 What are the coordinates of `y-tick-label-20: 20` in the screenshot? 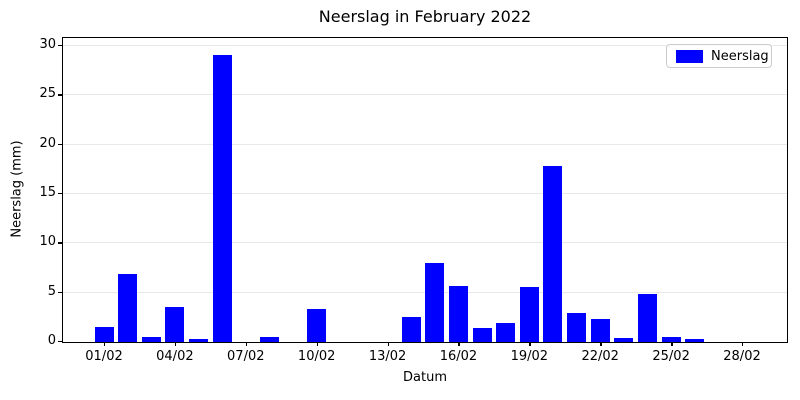 It's located at (47, 143).